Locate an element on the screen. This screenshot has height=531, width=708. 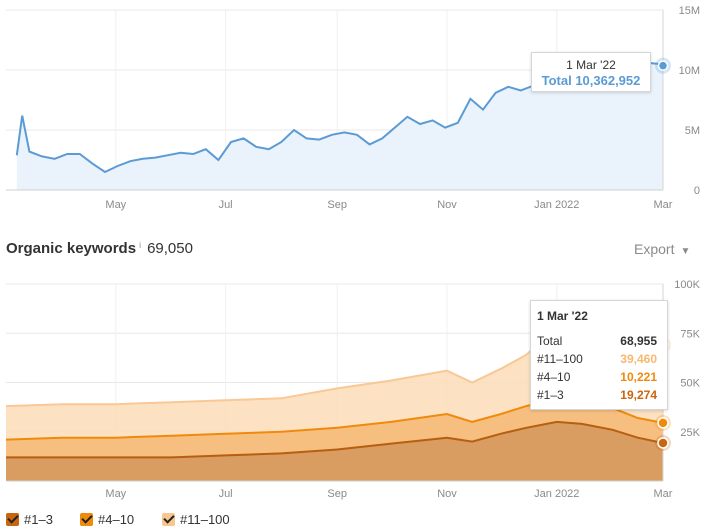
section-header: Organic keywords i 69,050 is located at coordinates (99, 248).